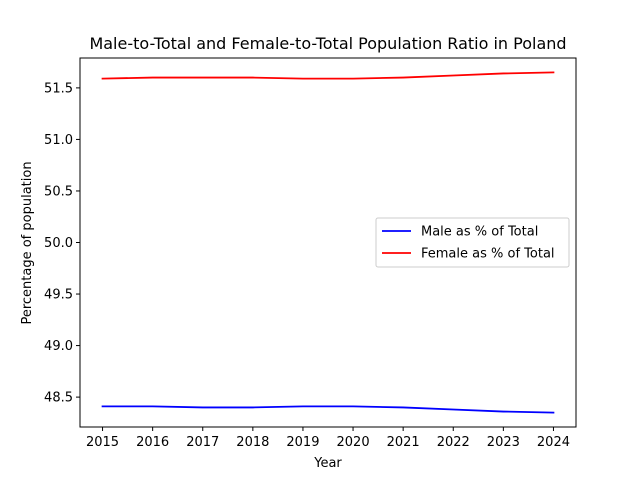 The image size is (640, 480). What do you see at coordinates (58, 140) in the screenshot?
I see `y-tick-label: 51.0` at bounding box center [58, 140].